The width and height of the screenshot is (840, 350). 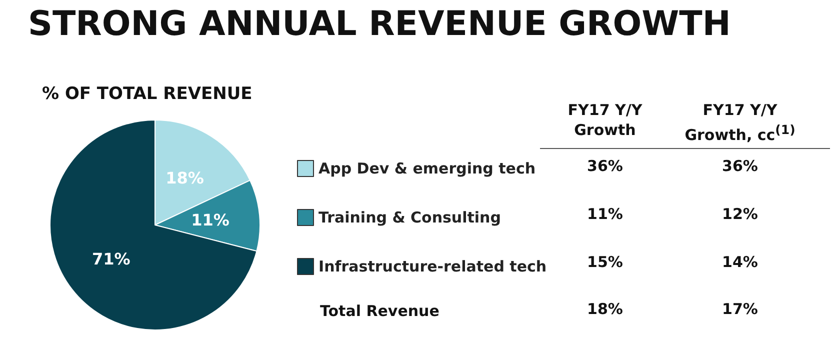 What do you see at coordinates (380, 311) in the screenshot?
I see `text: Total Revenue` at bounding box center [380, 311].